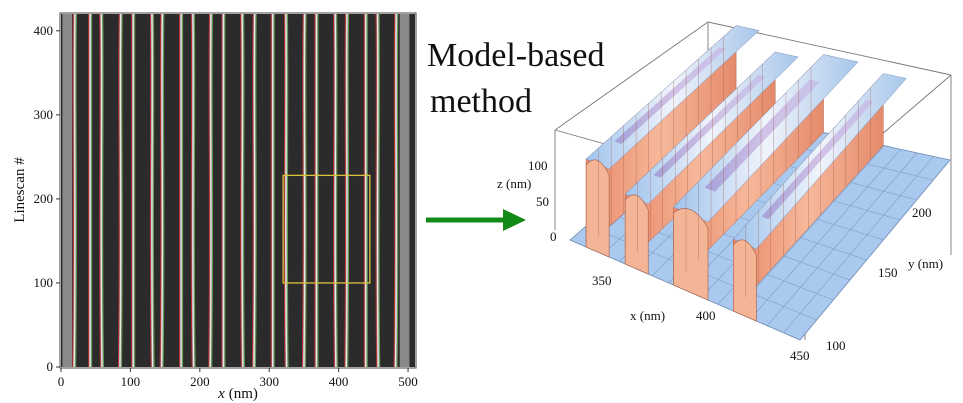 The image size is (963, 403). I want to click on x-axis-label-var: x, so click(221, 394).